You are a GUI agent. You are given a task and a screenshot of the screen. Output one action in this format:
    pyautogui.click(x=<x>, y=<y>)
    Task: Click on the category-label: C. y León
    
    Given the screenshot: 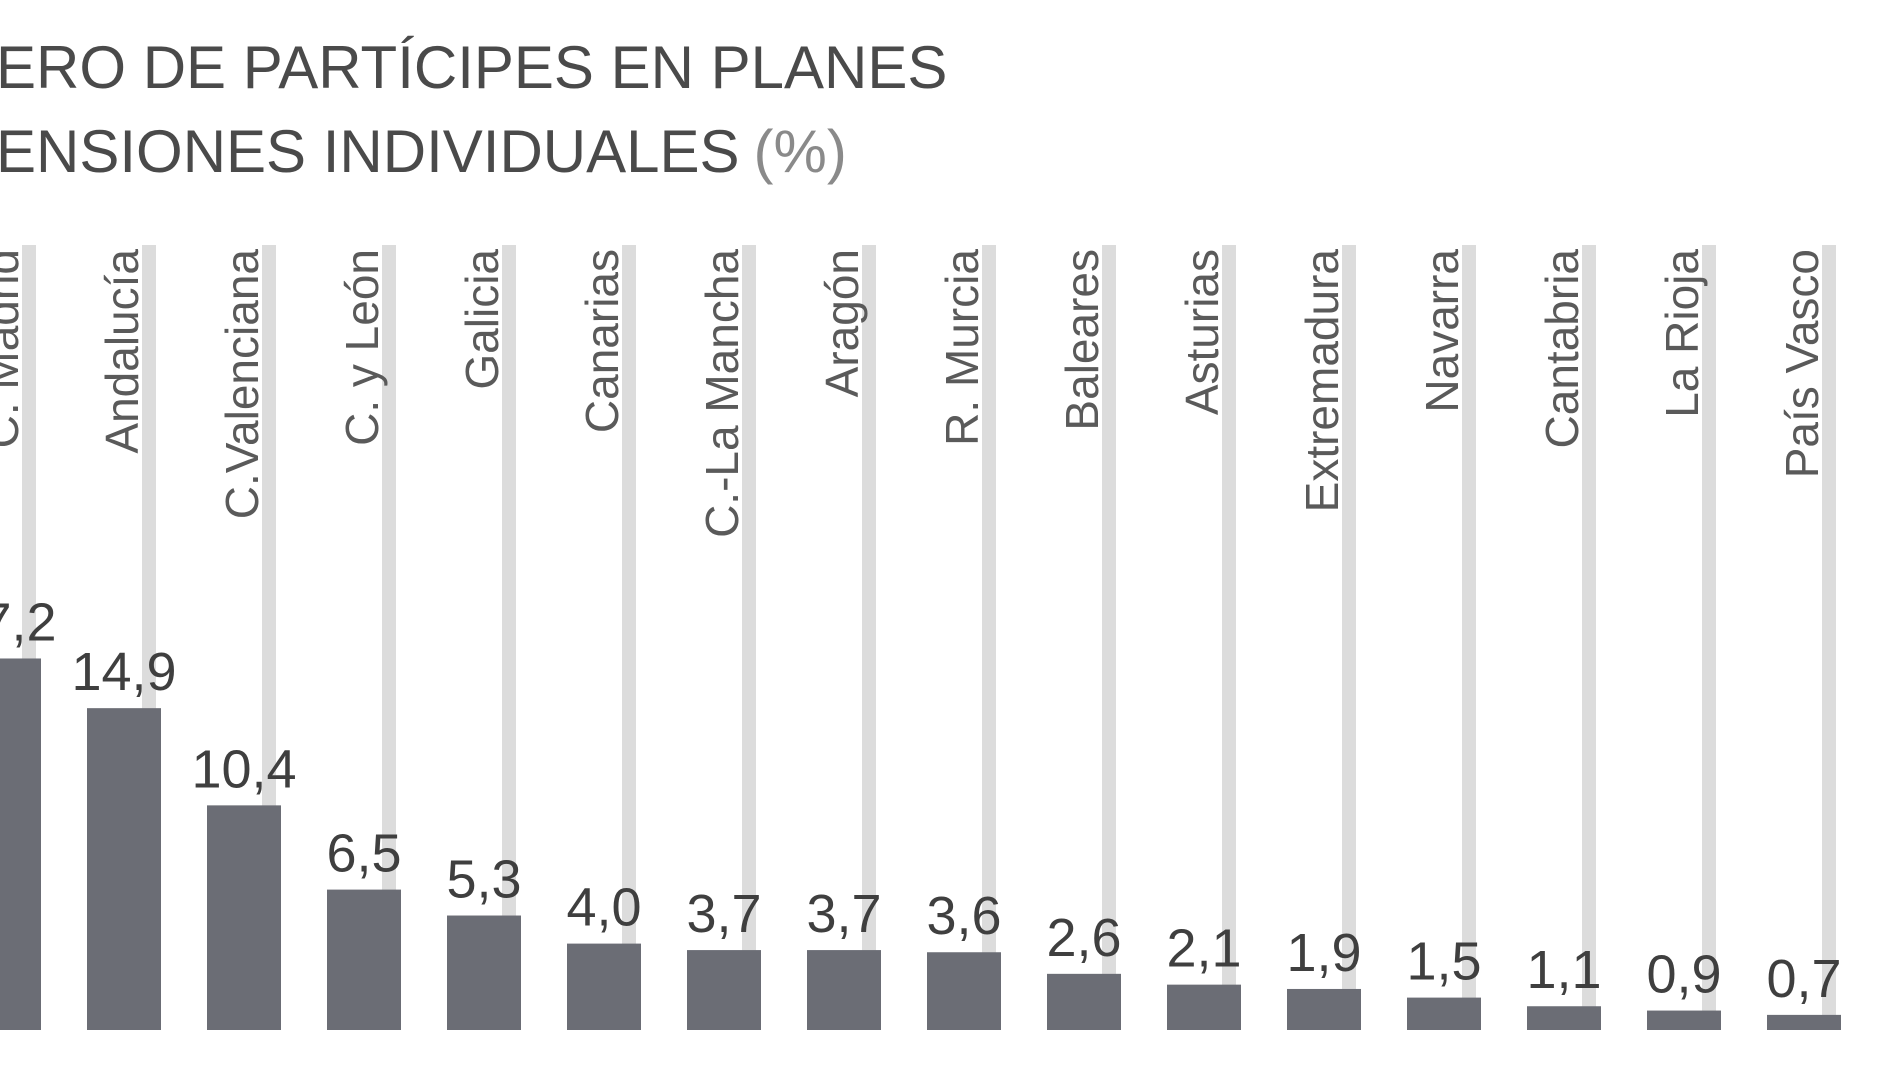 What is the action you would take?
    pyautogui.click(x=362, y=347)
    